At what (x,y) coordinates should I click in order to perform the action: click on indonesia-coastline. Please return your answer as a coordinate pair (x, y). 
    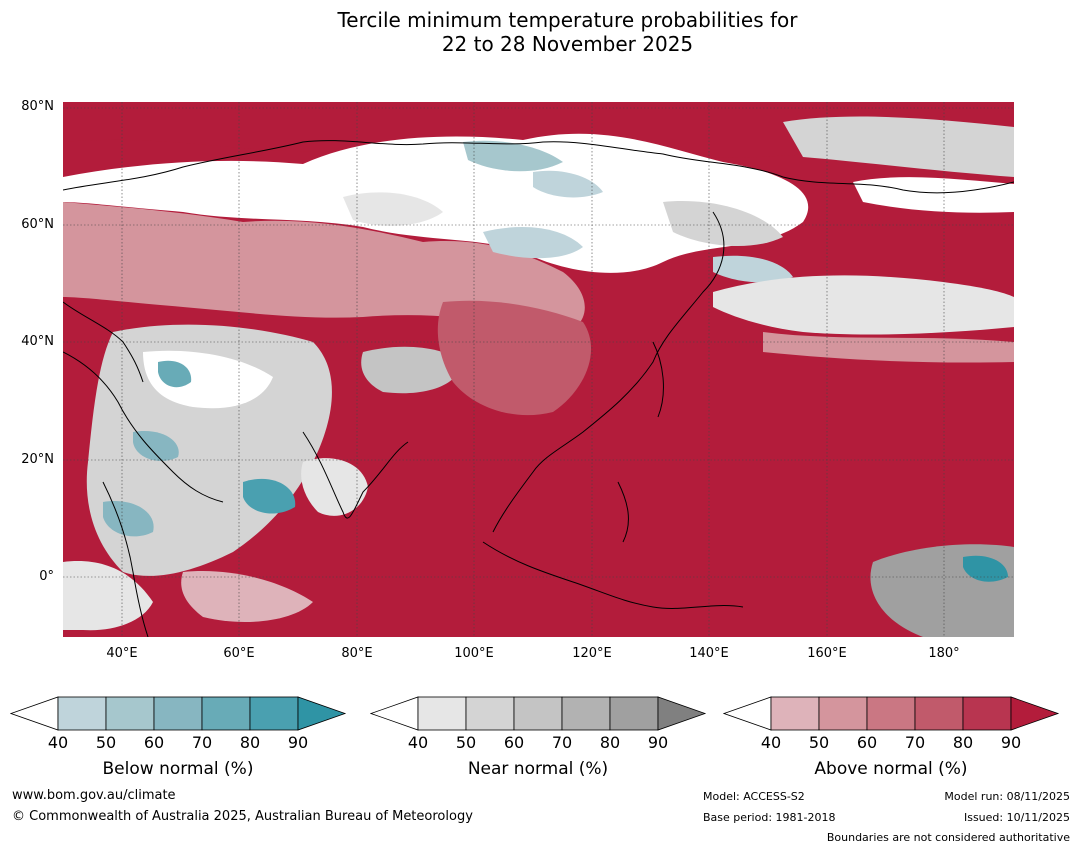
    Looking at the image, I should click on (613, 575).